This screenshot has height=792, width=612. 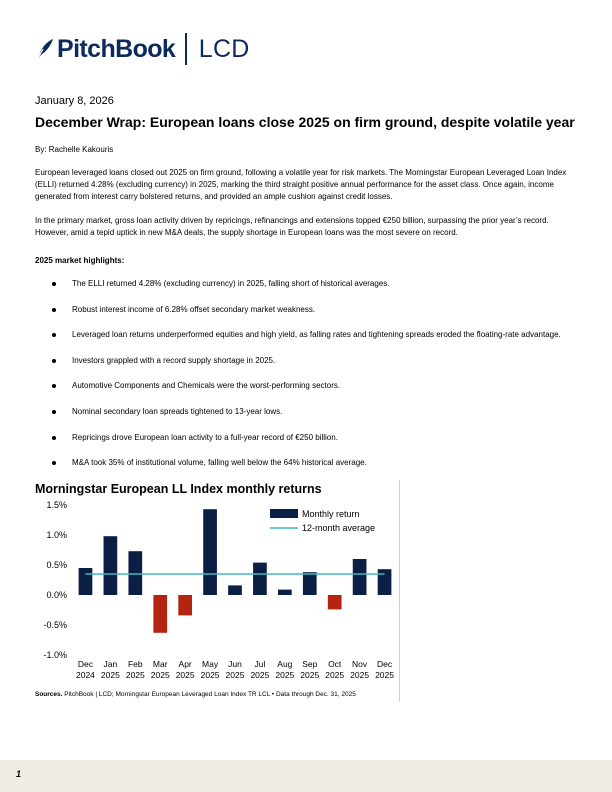 What do you see at coordinates (116, 48) in the screenshot?
I see `brand-name: PitchBook` at bounding box center [116, 48].